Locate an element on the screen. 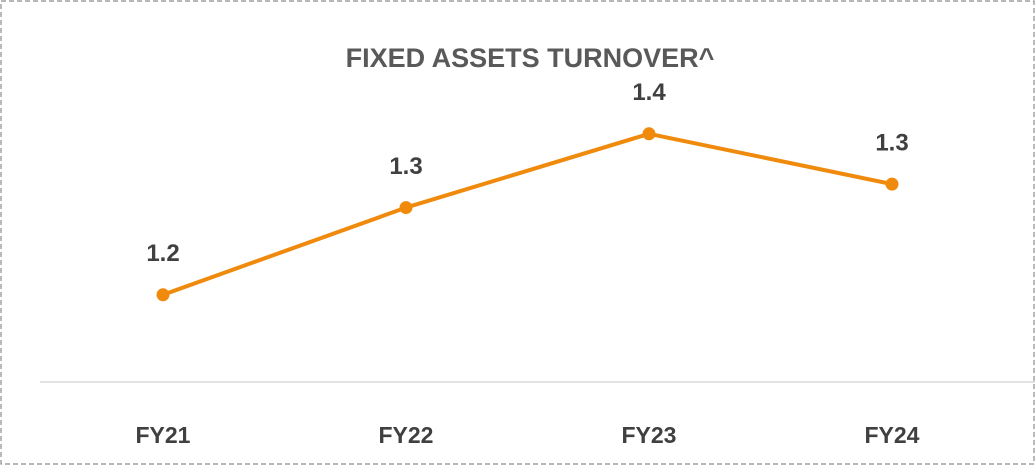  chart-title: FIXED ASSETS TURNOVER^ is located at coordinates (530, 58).